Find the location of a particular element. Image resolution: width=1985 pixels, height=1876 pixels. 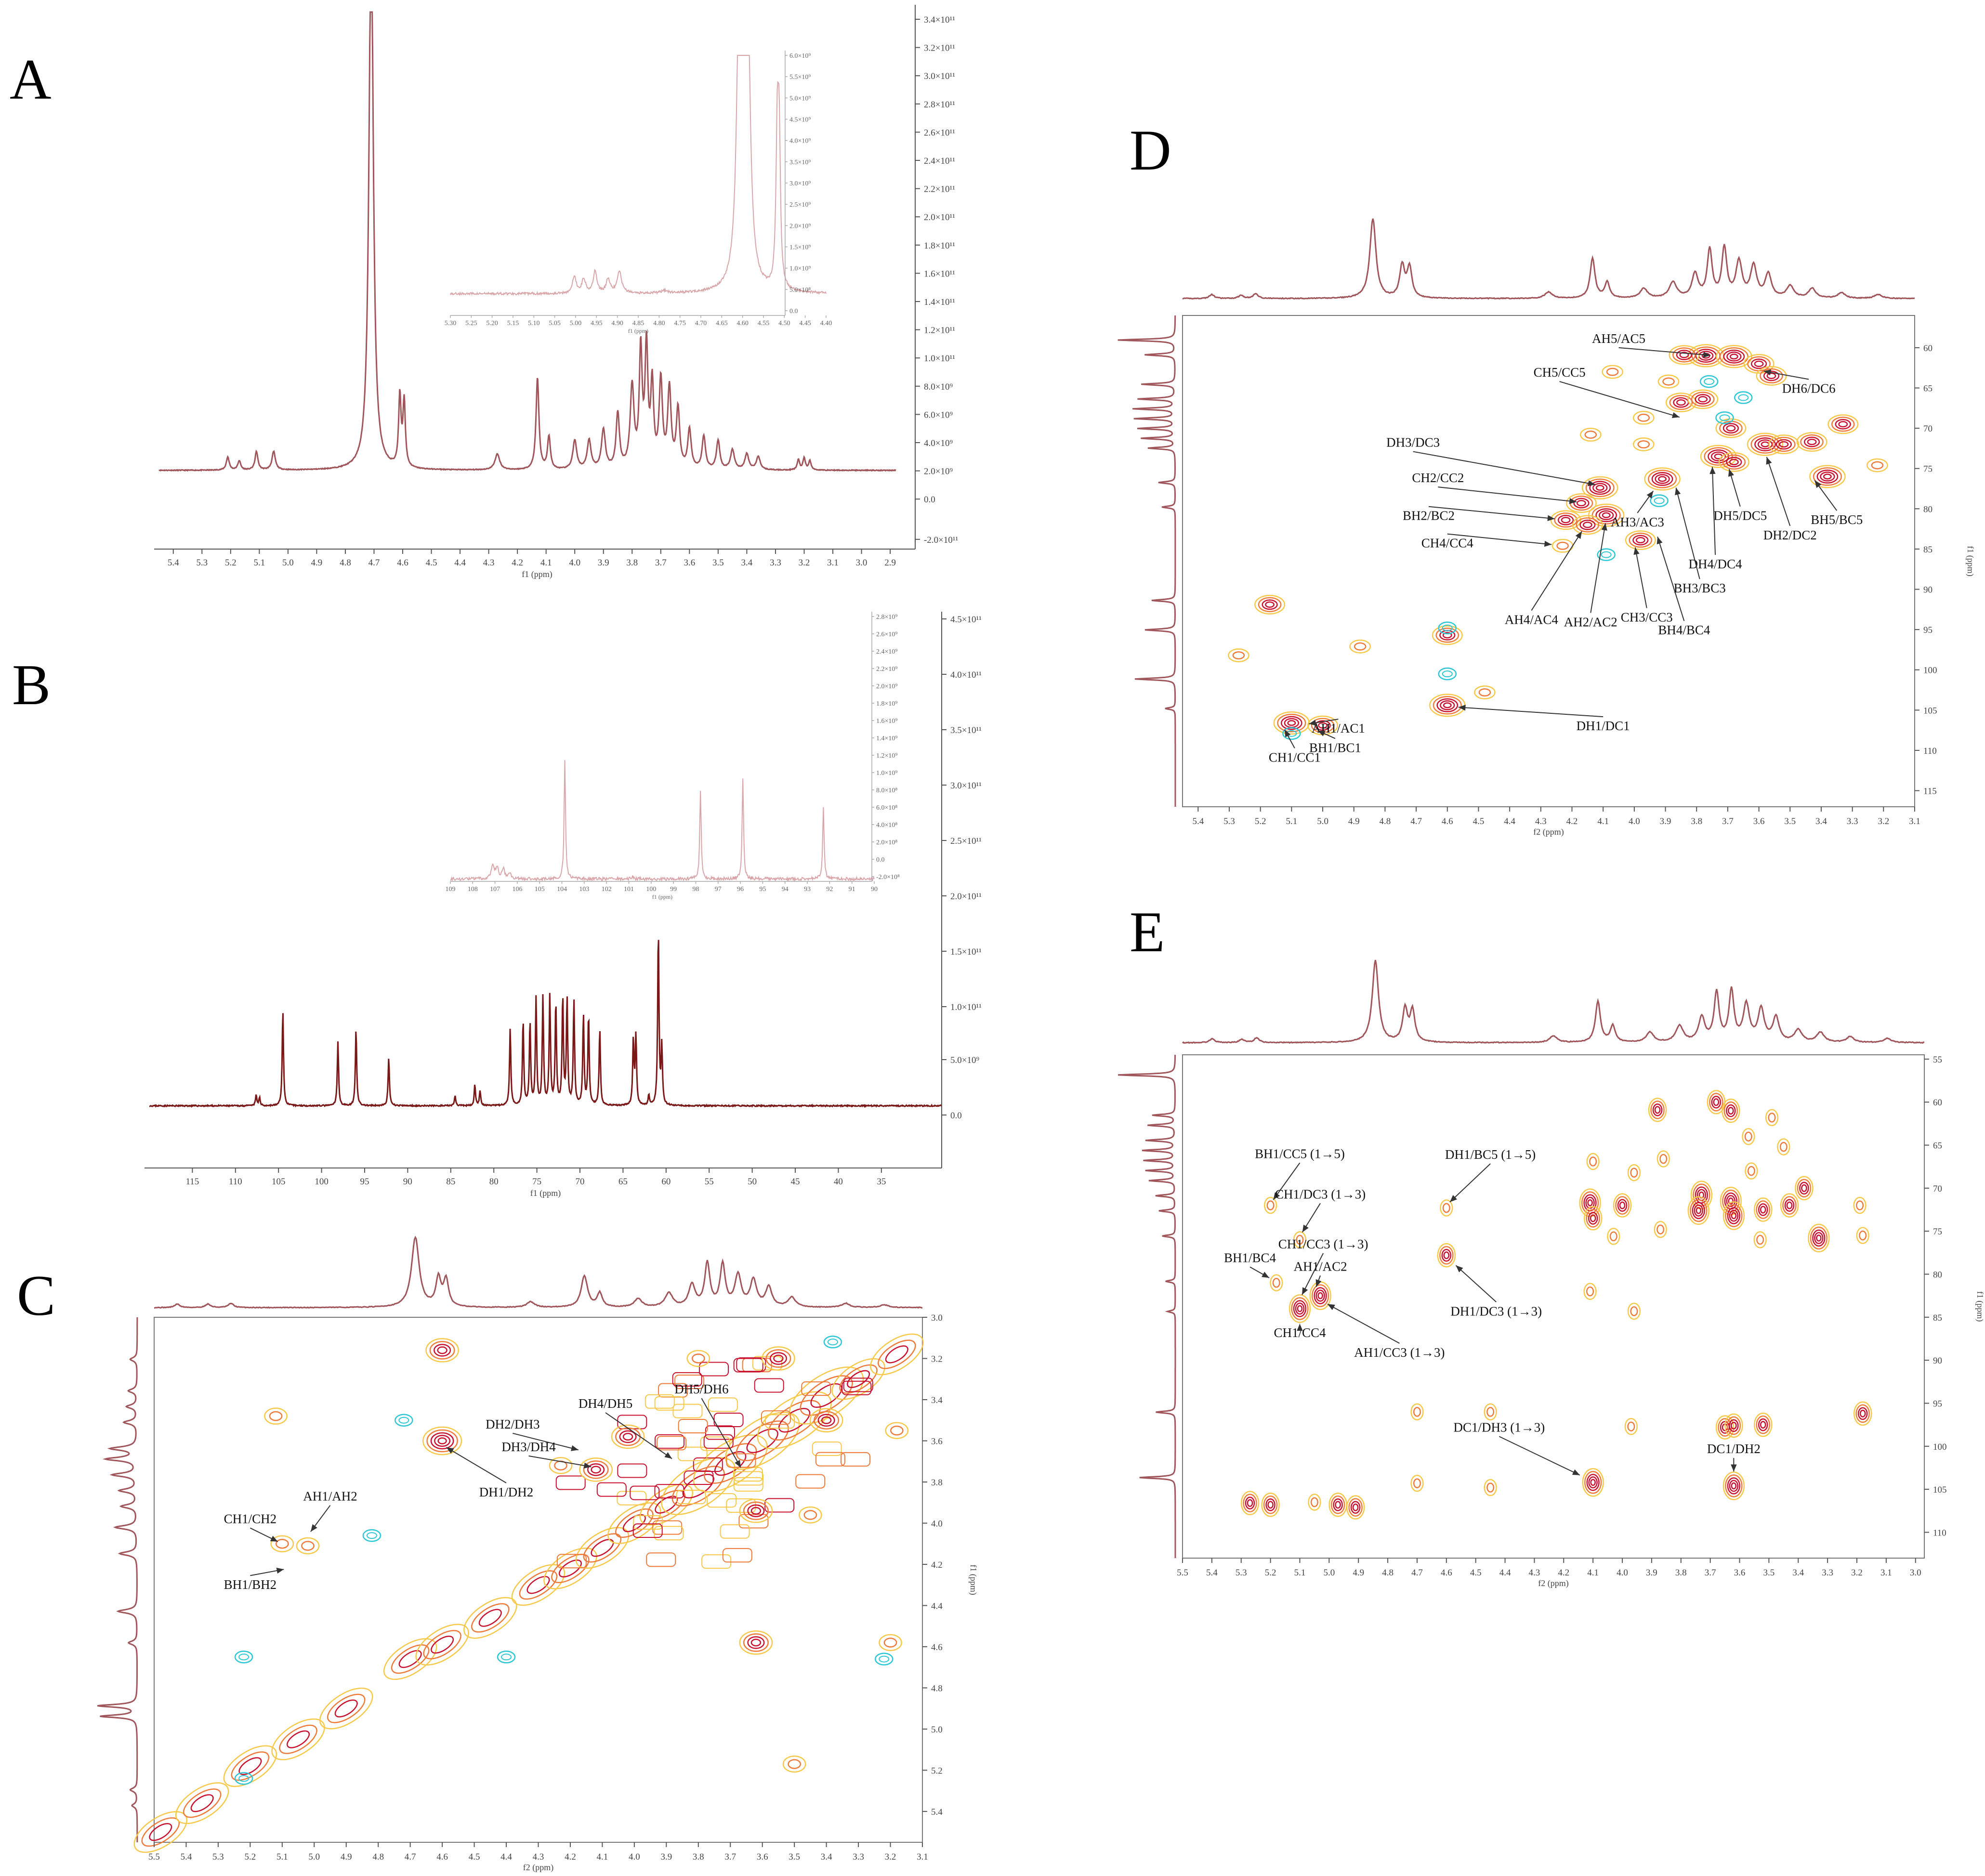

y-tick-label: 100 is located at coordinates (1940, 1447).